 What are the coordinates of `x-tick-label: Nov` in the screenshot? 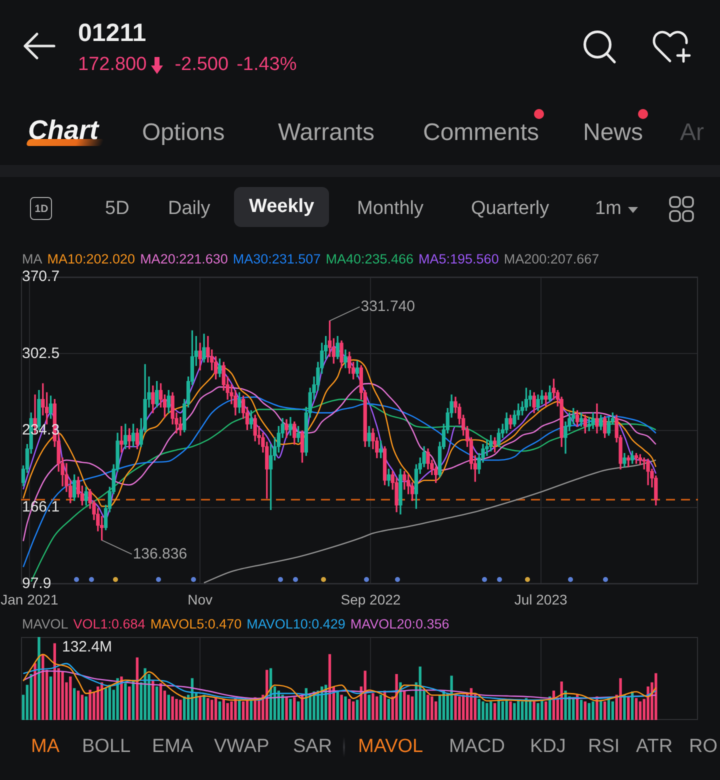 It's located at (200, 599).